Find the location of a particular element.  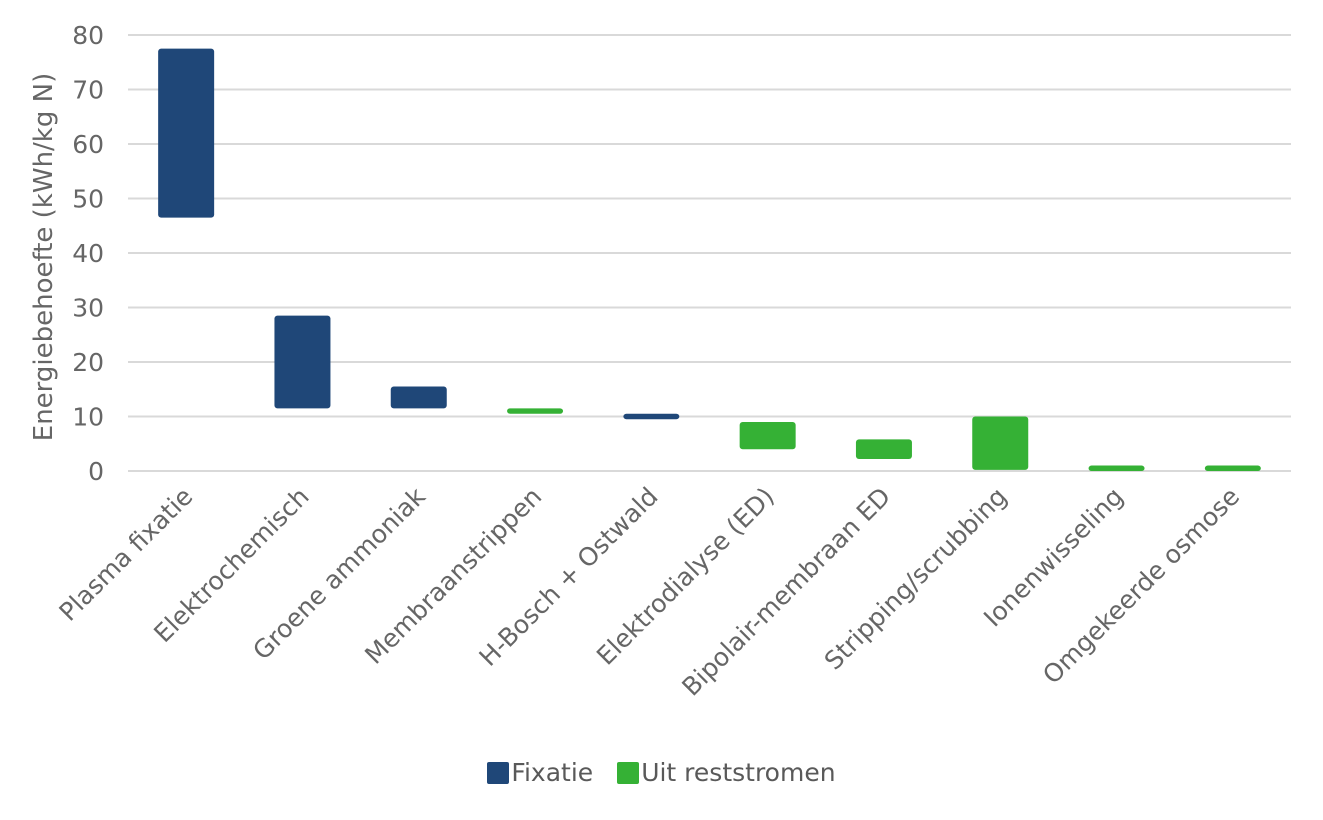

legend-item-uit-reststromen: Uit reststromen is located at coordinates (726, 772).